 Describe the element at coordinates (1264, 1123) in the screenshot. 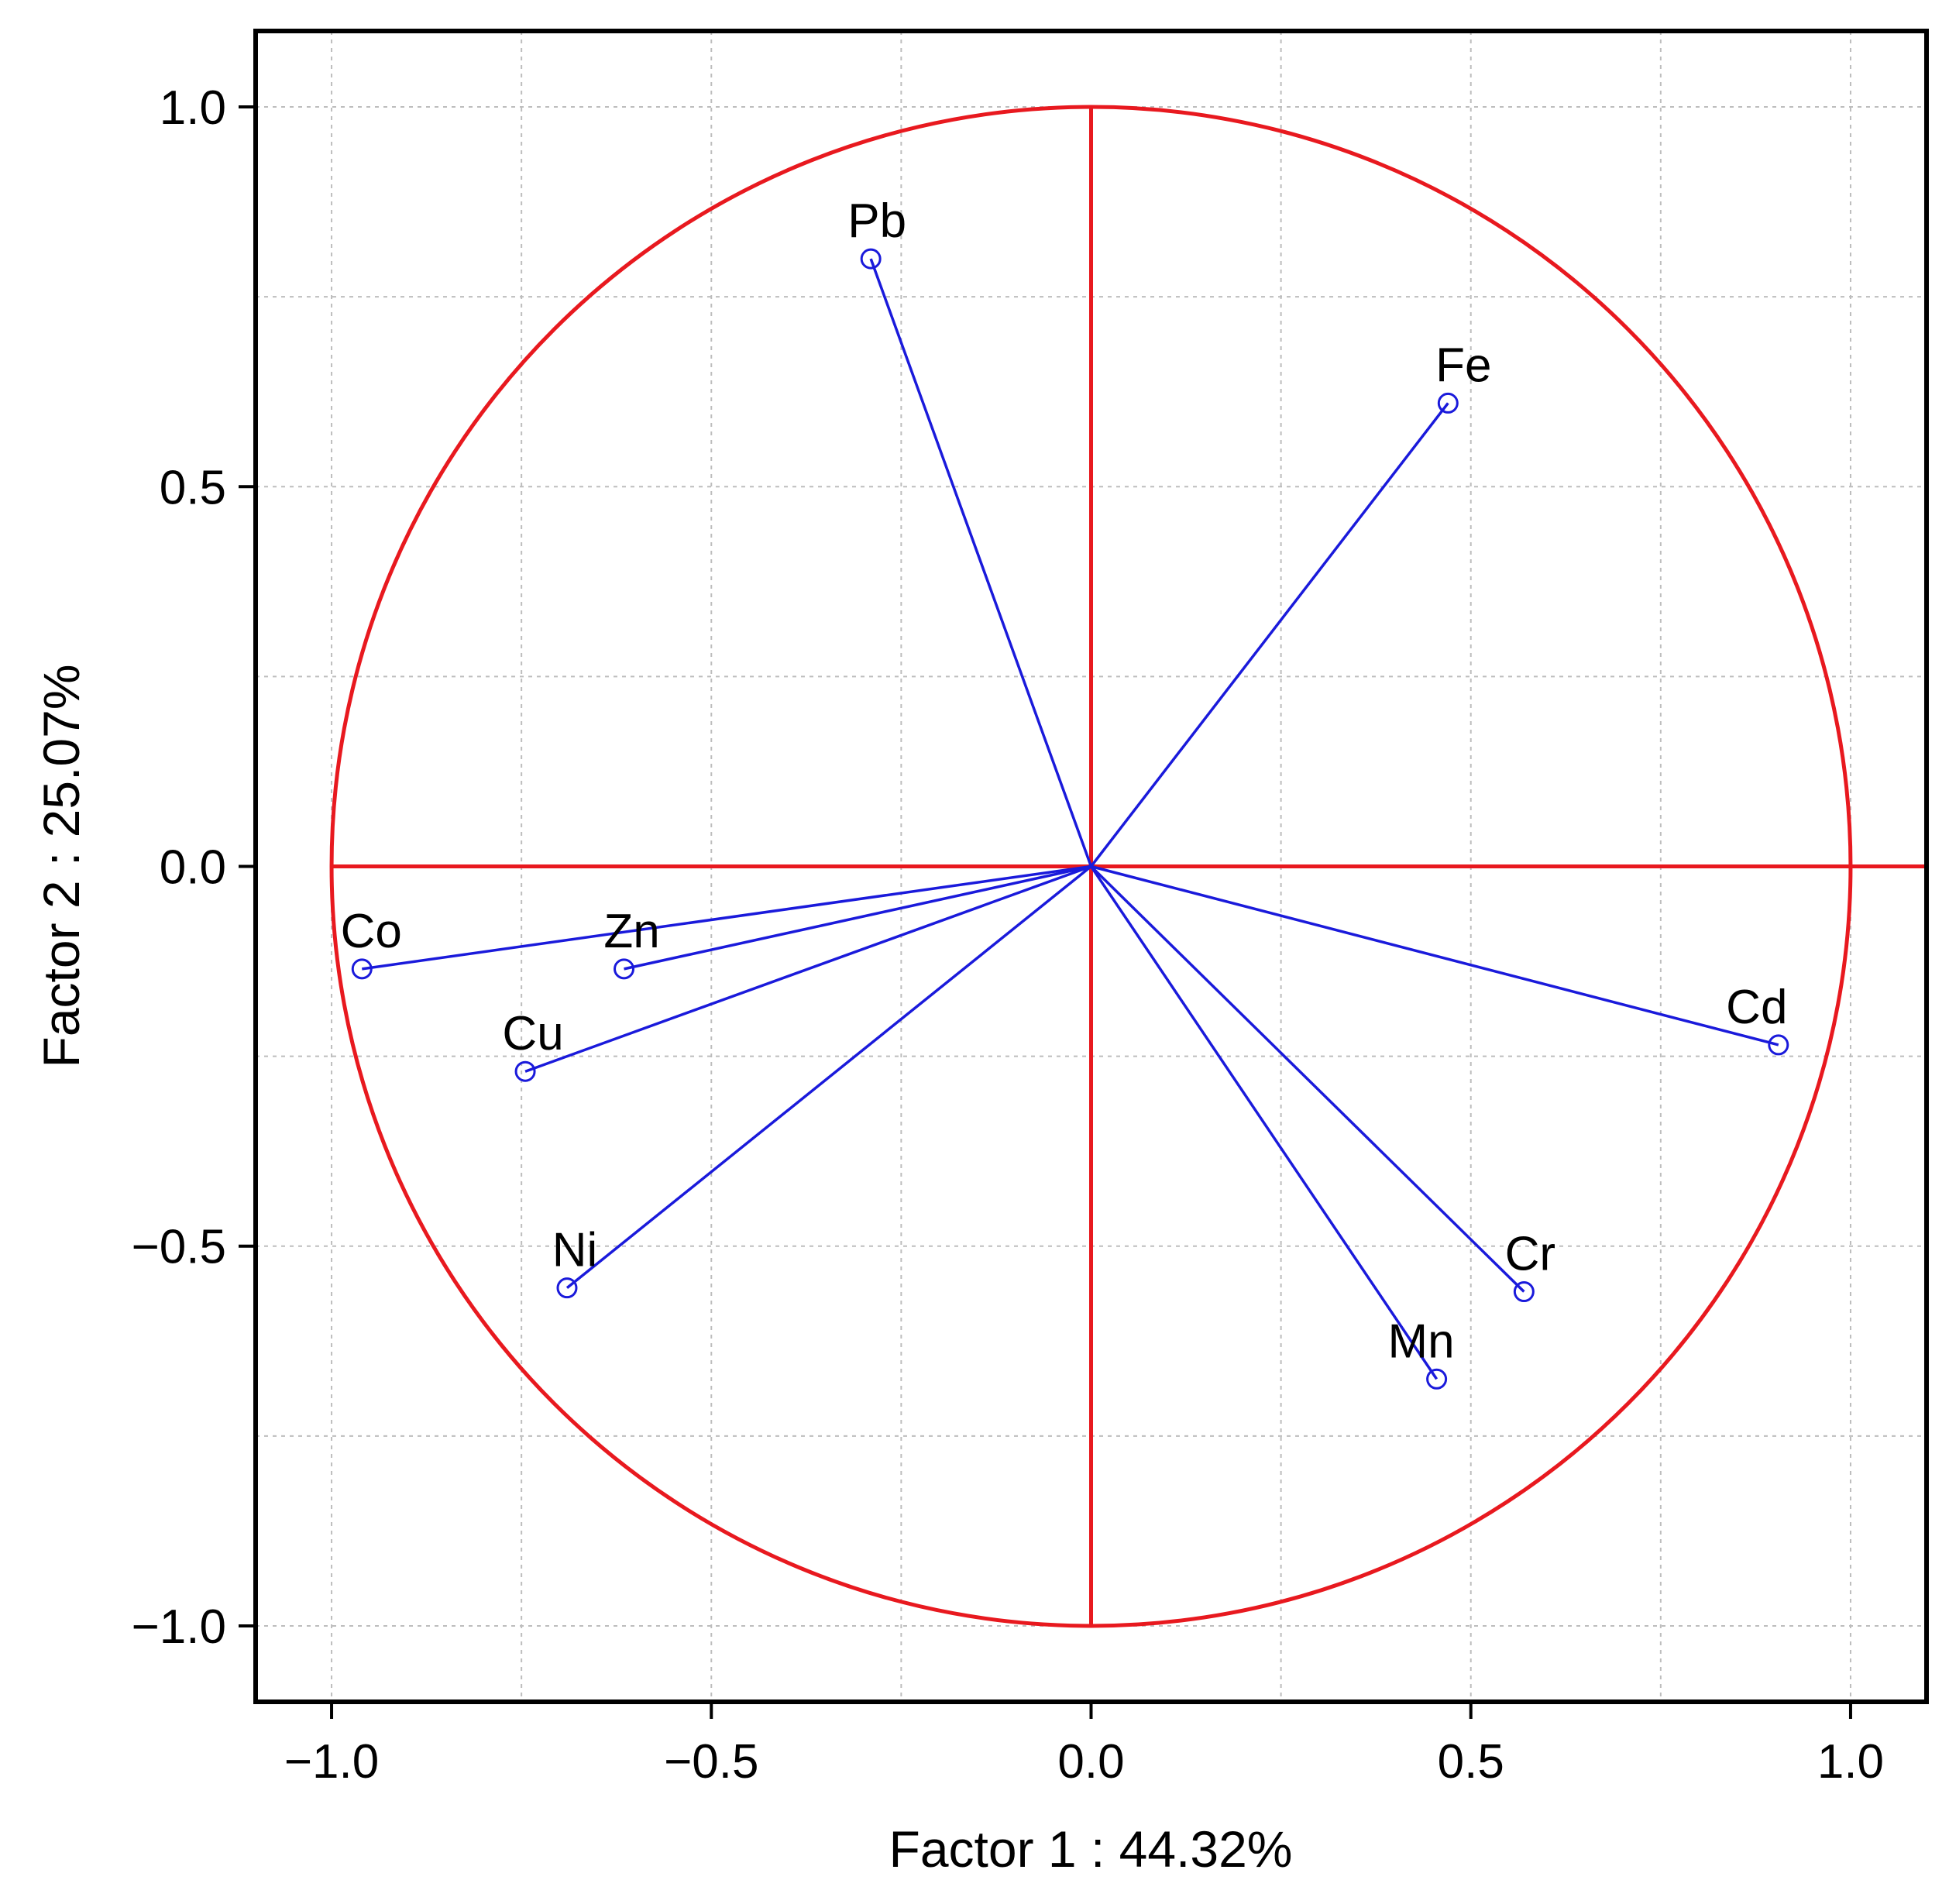

I see `loading-vector-mn` at that location.